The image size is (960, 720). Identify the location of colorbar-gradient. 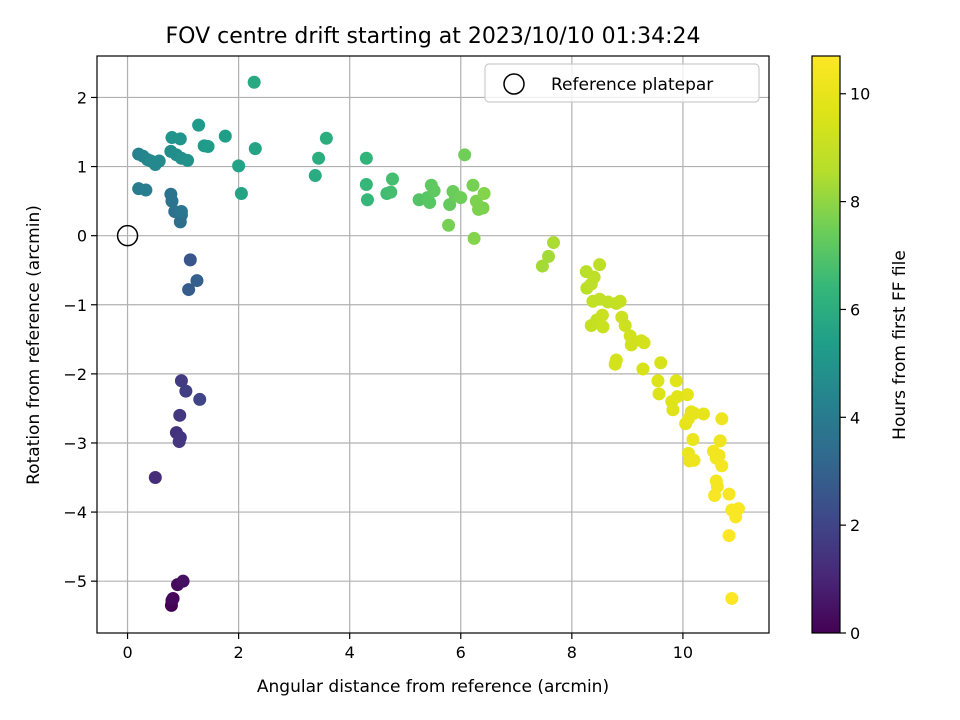
(826, 344).